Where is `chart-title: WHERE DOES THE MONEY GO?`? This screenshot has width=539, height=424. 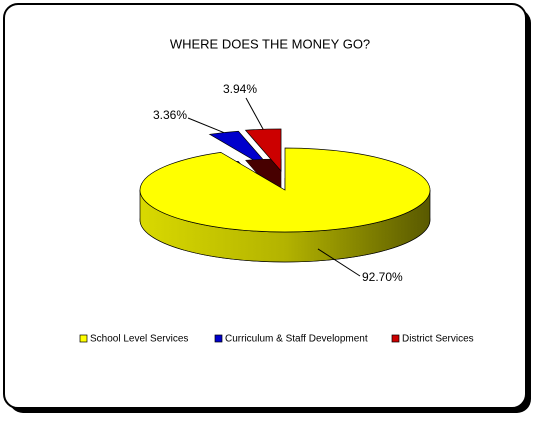 chart-title: WHERE DOES THE MONEY GO? is located at coordinates (270, 43).